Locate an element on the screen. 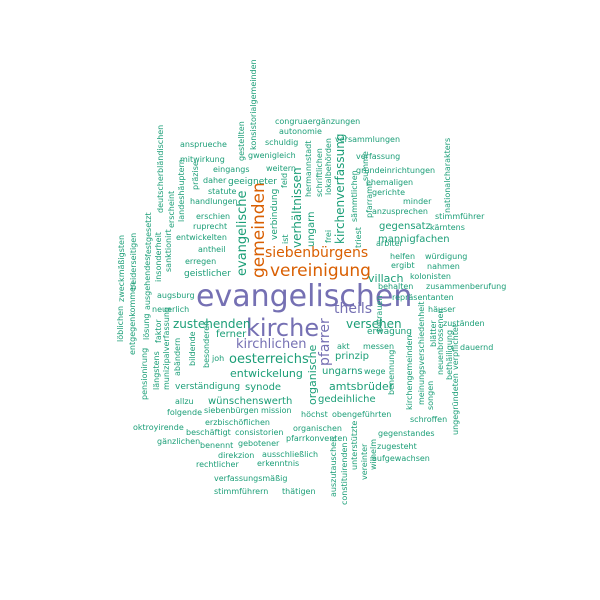  word-wege: wege is located at coordinates (375, 371).